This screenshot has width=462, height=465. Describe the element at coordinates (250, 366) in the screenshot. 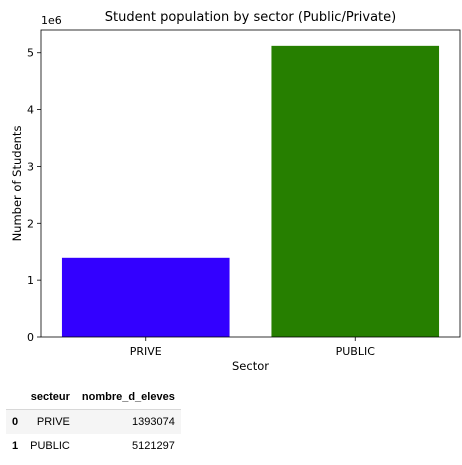

I see `x-axis-label: Sector` at that location.